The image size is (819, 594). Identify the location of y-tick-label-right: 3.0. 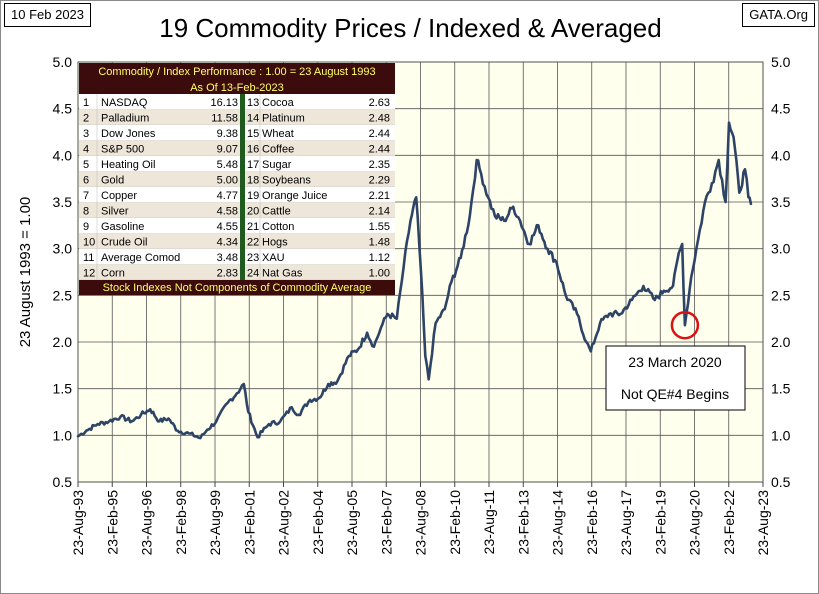
(781, 249).